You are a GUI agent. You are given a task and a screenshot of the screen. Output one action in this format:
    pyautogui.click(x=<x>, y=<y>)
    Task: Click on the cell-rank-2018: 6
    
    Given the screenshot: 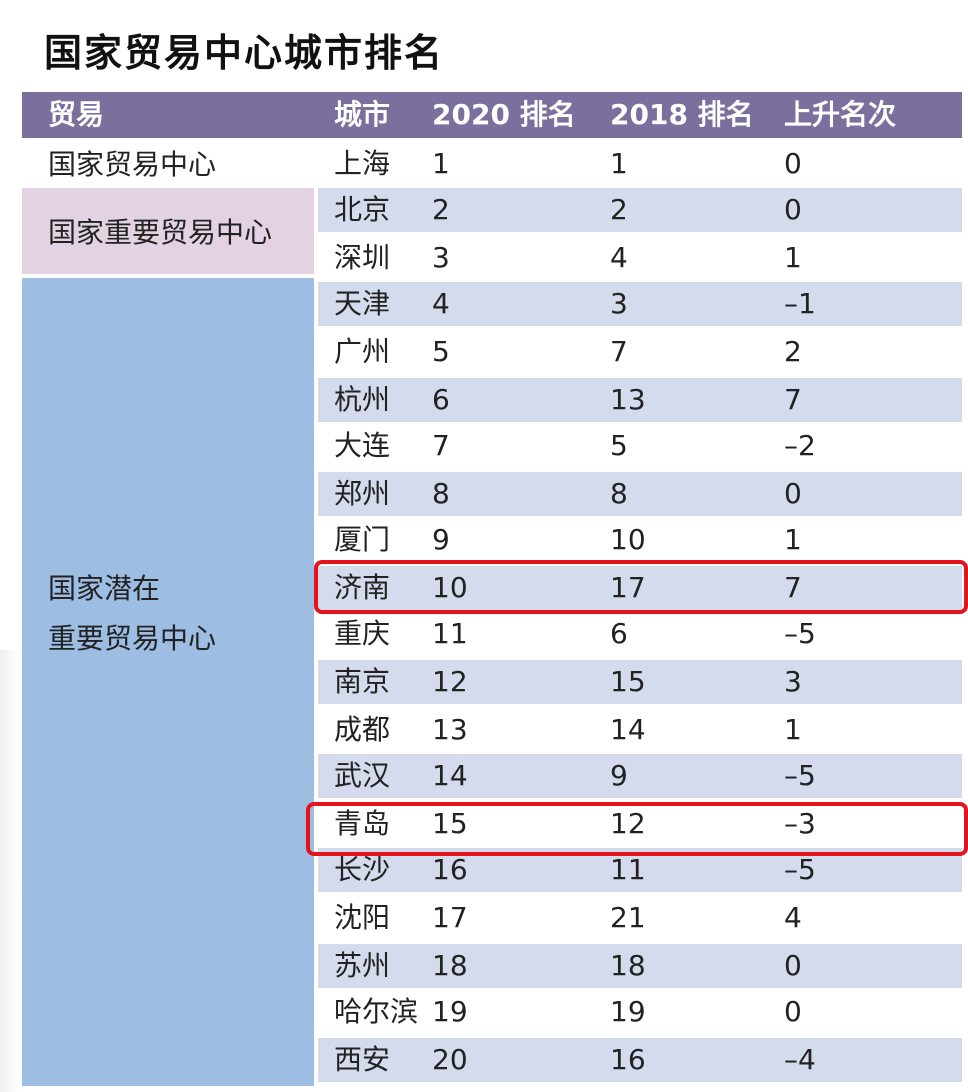 What is the action you would take?
    pyautogui.click(x=619, y=633)
    